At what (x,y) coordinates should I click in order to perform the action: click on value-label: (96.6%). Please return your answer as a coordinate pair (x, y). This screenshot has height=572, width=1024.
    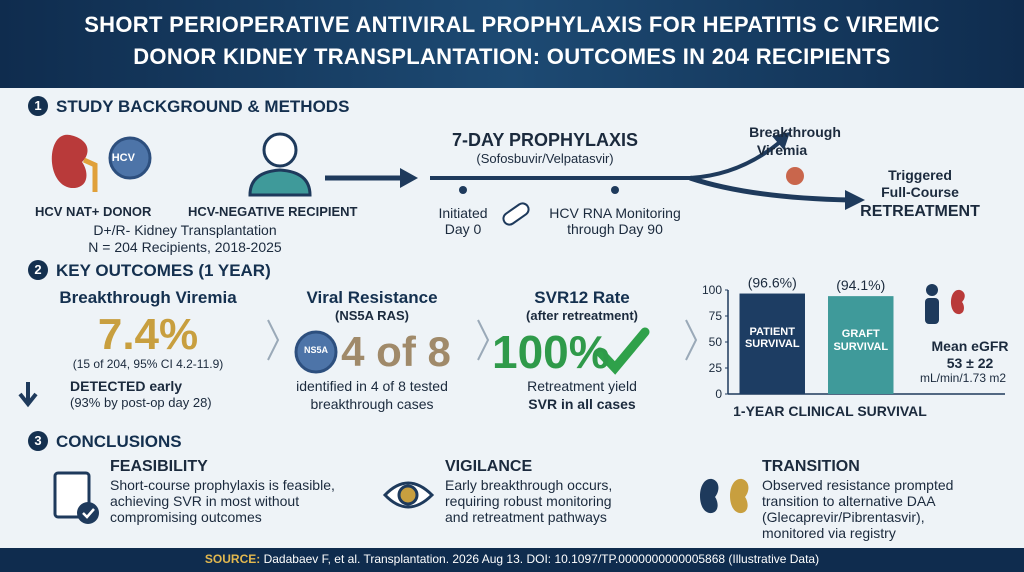
    Looking at the image, I should click on (772, 283).